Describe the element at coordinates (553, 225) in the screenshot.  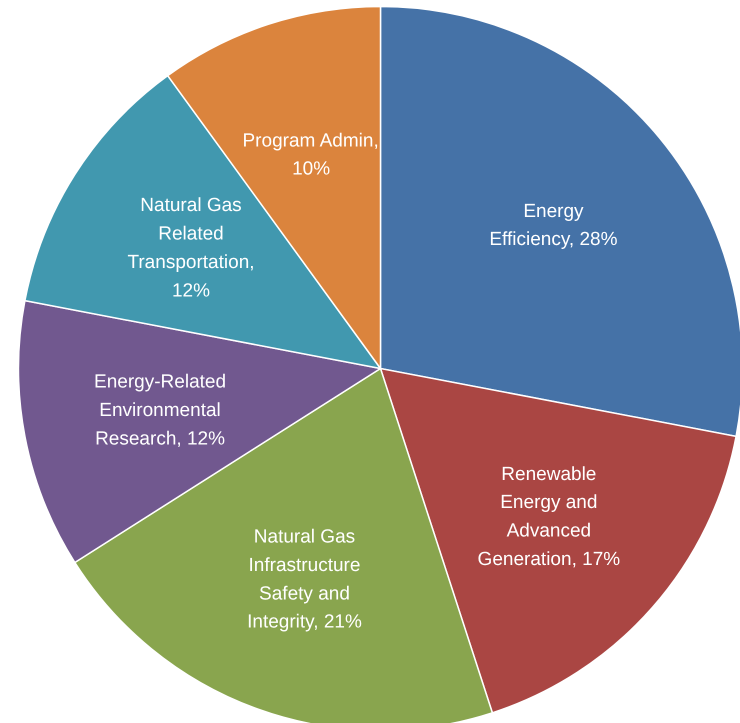
I see `slice-label: Energy Efficiency, 28%` at that location.